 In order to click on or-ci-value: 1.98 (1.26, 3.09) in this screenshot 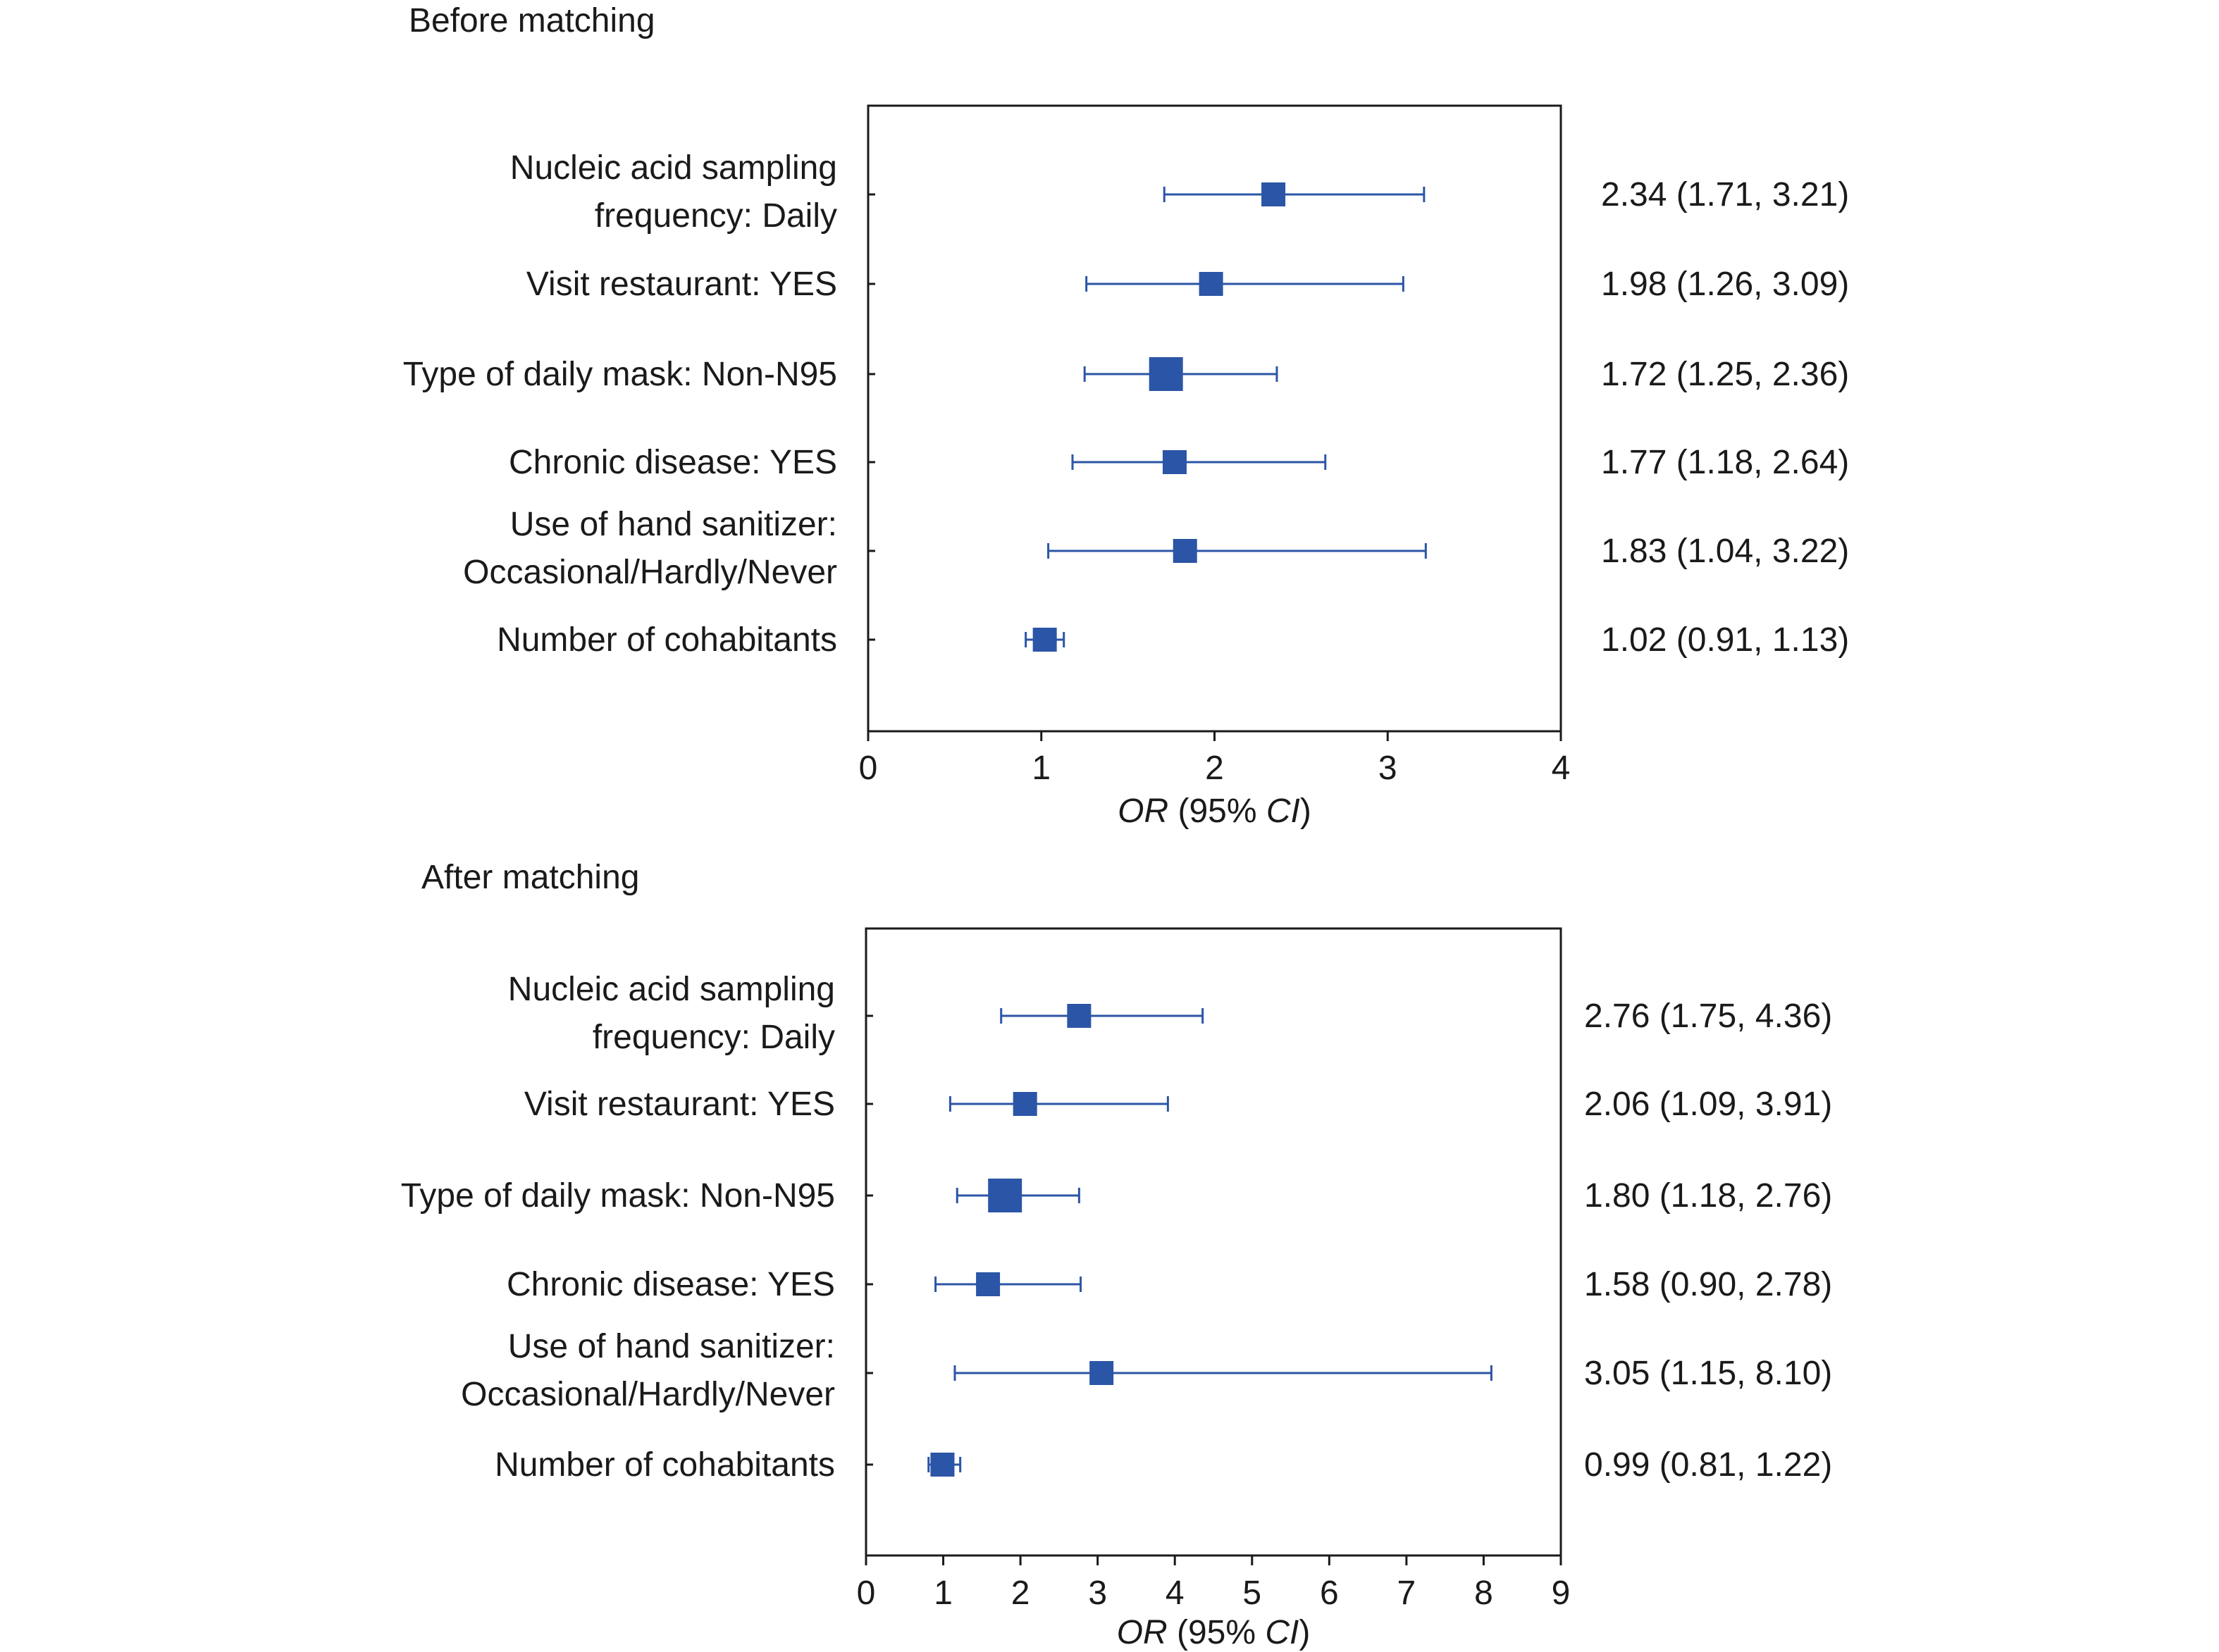, I will do `click(1725, 284)`.